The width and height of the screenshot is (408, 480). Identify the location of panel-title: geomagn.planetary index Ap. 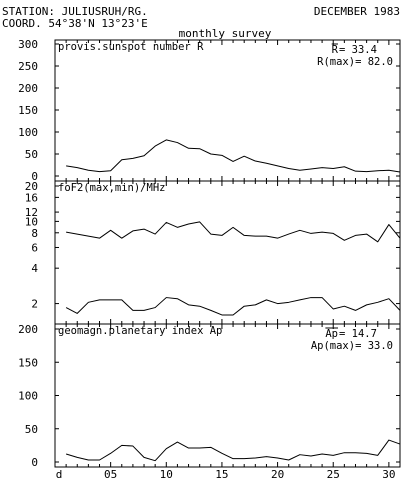
(140, 331).